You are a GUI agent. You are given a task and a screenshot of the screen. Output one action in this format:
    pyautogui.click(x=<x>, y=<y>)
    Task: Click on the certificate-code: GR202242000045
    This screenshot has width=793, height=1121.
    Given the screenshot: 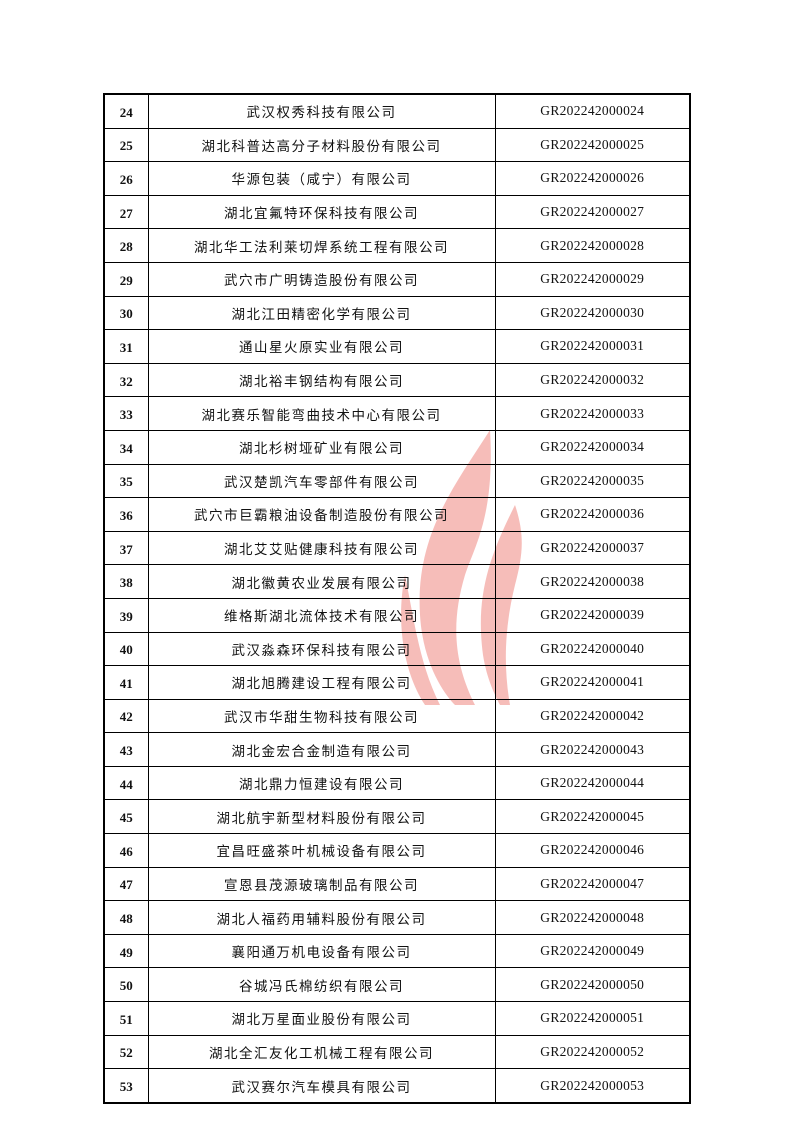 What is the action you would take?
    pyautogui.click(x=592, y=817)
    